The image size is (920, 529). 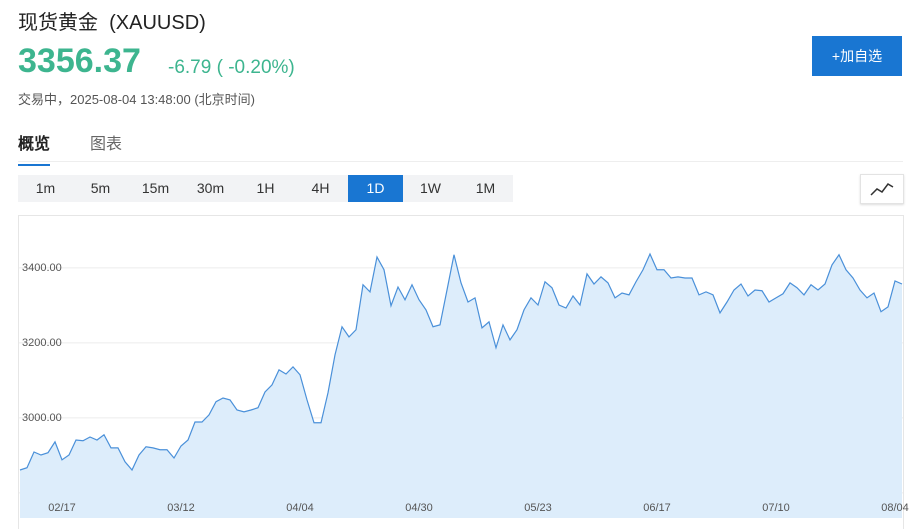 What do you see at coordinates (190, 67) in the screenshot?
I see `change-value: -6.79` at bounding box center [190, 67].